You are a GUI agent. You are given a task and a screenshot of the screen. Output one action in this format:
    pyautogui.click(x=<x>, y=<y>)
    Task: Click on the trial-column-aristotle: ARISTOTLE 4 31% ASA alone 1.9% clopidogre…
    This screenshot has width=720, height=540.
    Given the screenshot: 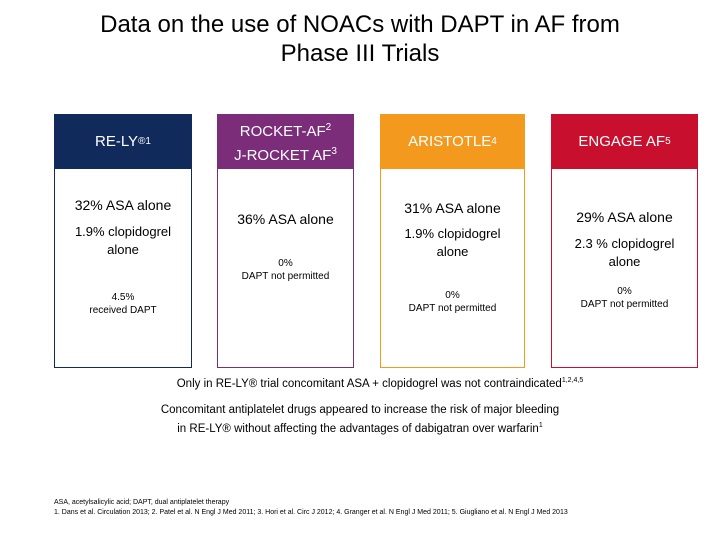 What is the action you would take?
    pyautogui.click(x=452, y=241)
    